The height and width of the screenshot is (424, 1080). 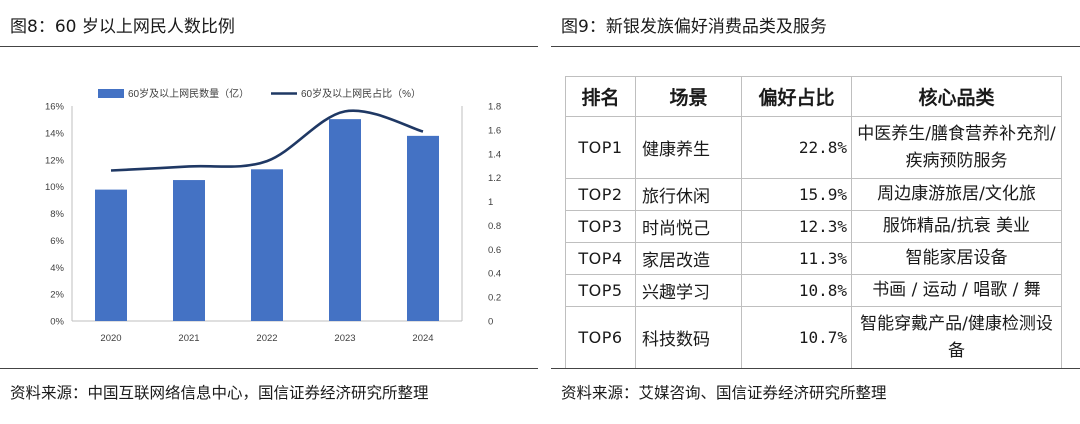 What do you see at coordinates (494, 226) in the screenshot?
I see `y-right-tick-label: 0.8` at bounding box center [494, 226].